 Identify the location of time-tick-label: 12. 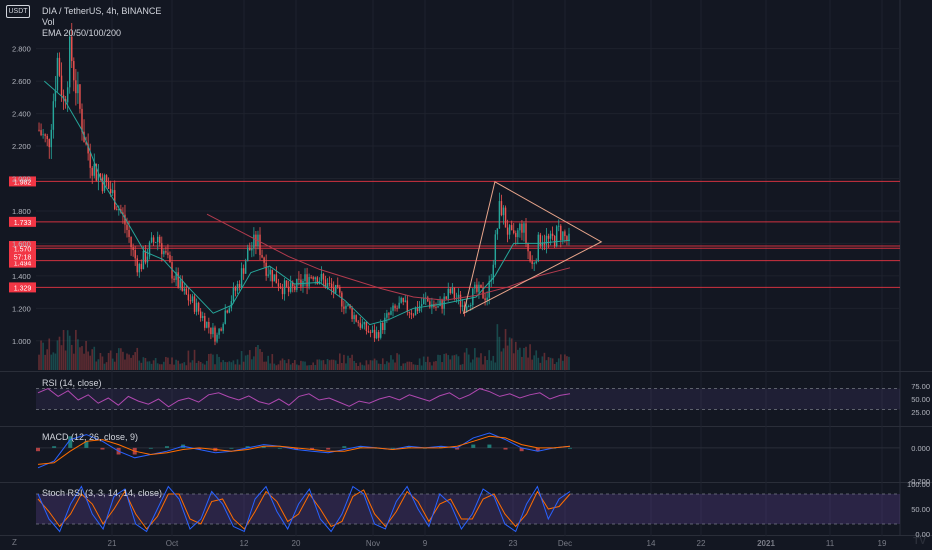
(244, 543).